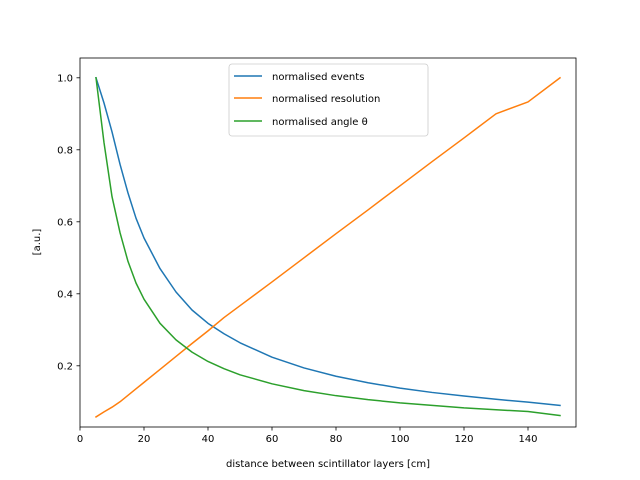 This screenshot has height=480, width=640. What do you see at coordinates (336, 439) in the screenshot?
I see `x-tick-label: 80` at bounding box center [336, 439].